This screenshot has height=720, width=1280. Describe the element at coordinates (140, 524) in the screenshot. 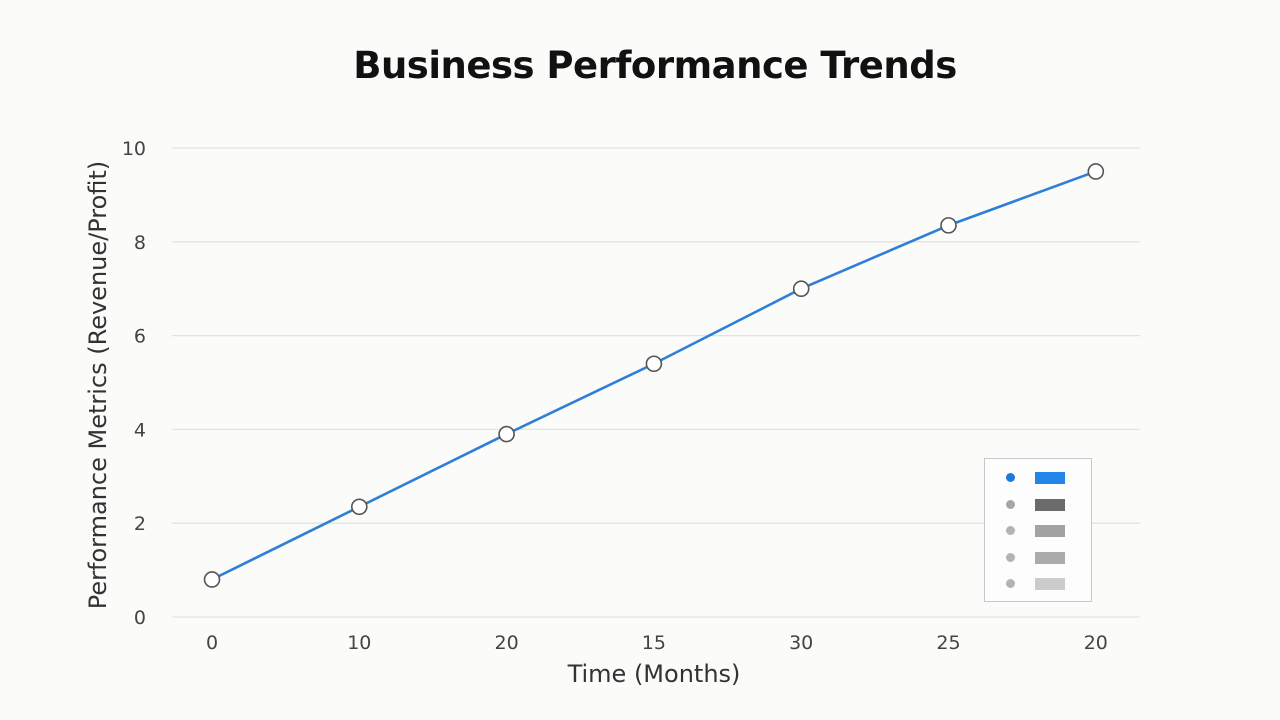

I see `y-tick-label: 2` at that location.